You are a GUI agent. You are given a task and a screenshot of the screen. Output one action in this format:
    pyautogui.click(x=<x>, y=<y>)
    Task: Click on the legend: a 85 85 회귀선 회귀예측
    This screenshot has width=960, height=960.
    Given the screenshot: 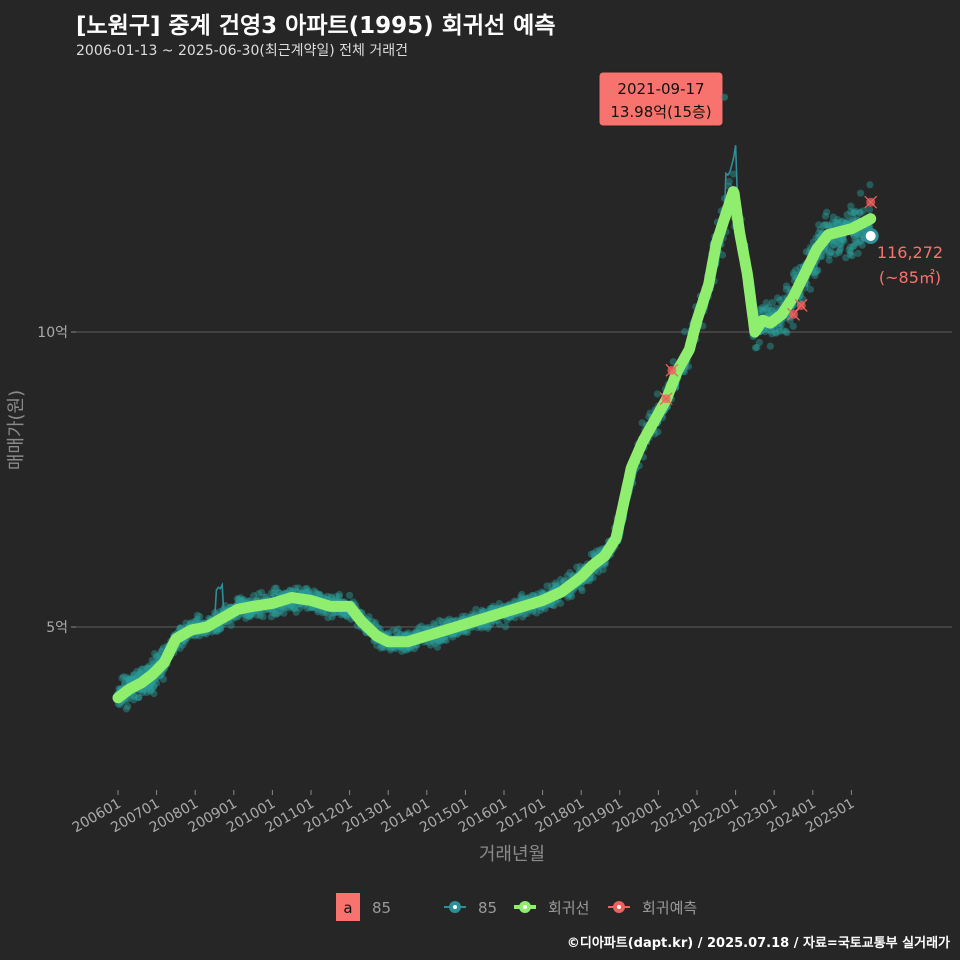 What is the action you would take?
    pyautogui.click(x=516, y=907)
    